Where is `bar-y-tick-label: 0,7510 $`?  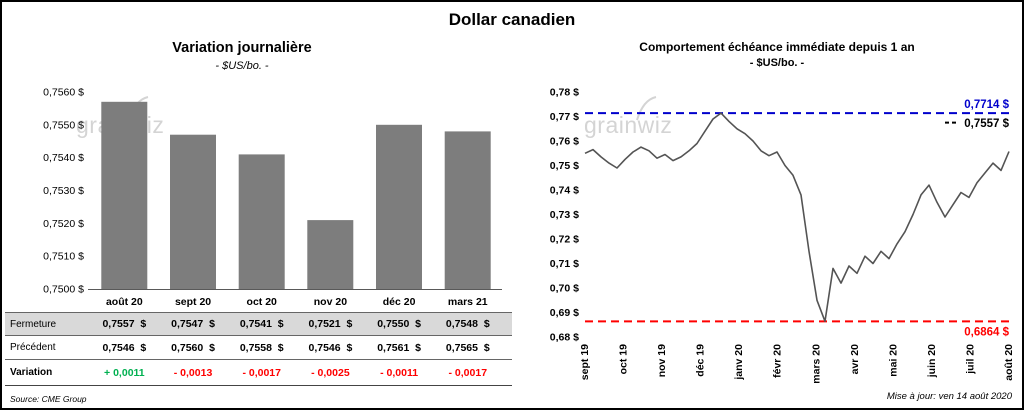
bar-y-tick-label: 0,7510 $ is located at coordinates (63, 257).